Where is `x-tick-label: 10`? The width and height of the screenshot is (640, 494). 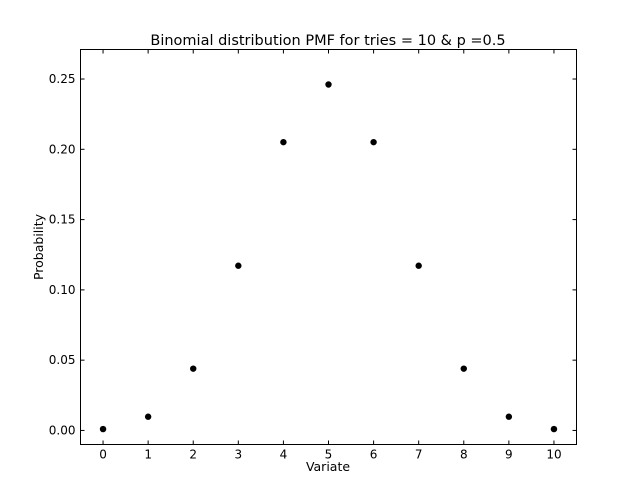 x-tick-label: 10 is located at coordinates (553, 455).